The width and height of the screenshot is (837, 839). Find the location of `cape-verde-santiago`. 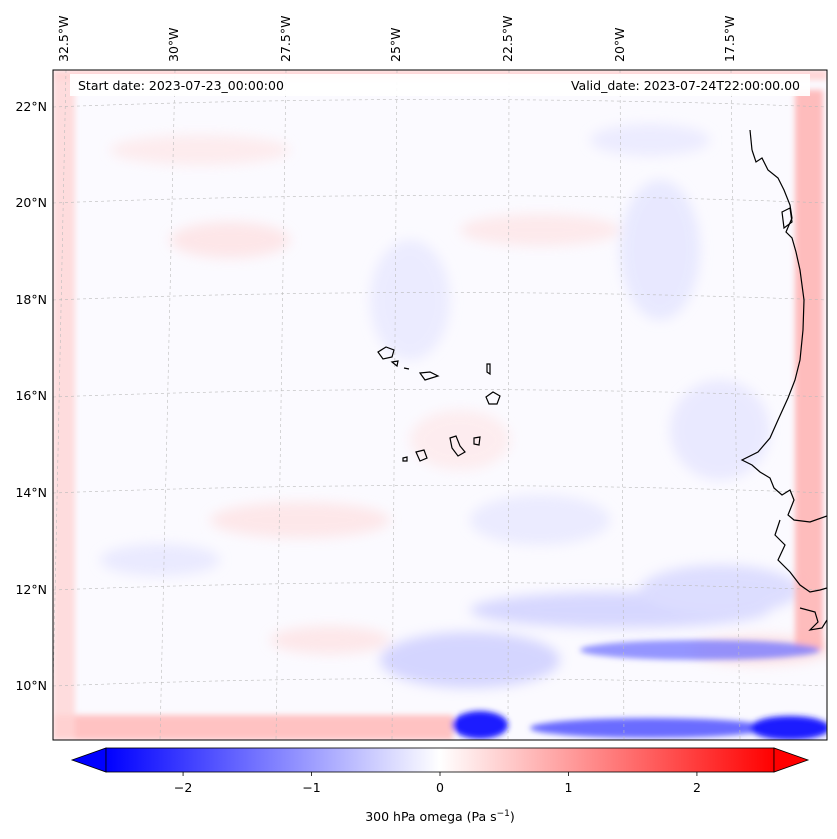

cape-verde-santiago is located at coordinates (457, 446).